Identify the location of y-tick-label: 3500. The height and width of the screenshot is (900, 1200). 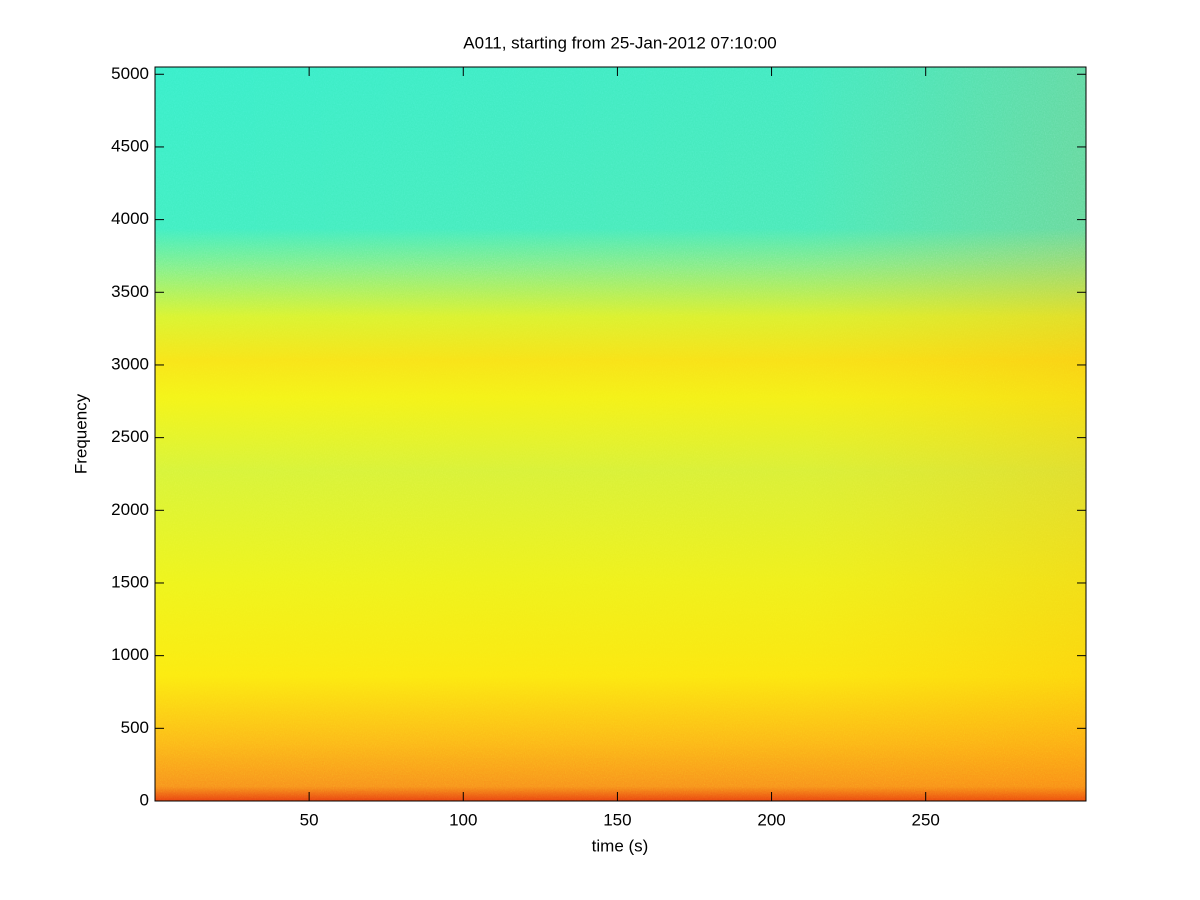
(130, 291).